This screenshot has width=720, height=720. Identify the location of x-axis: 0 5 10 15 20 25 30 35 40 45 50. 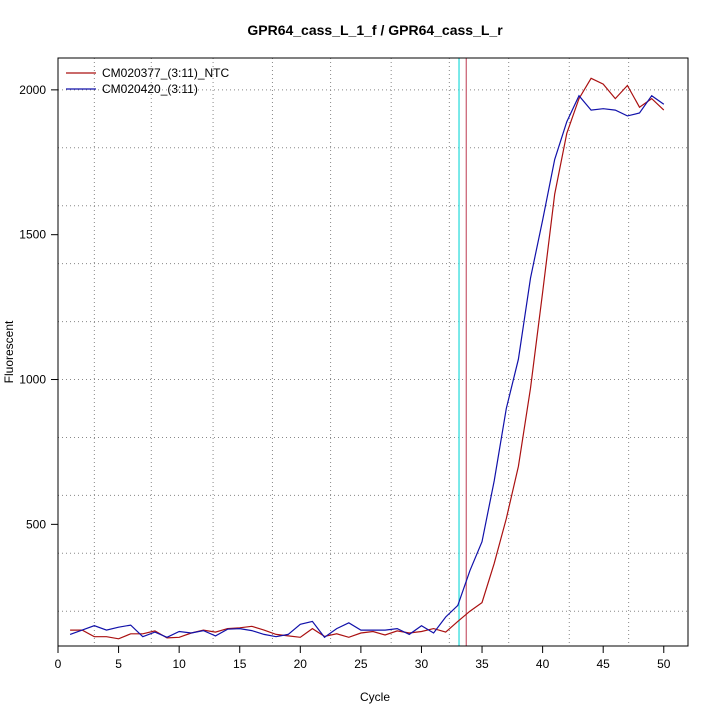
(363, 658).